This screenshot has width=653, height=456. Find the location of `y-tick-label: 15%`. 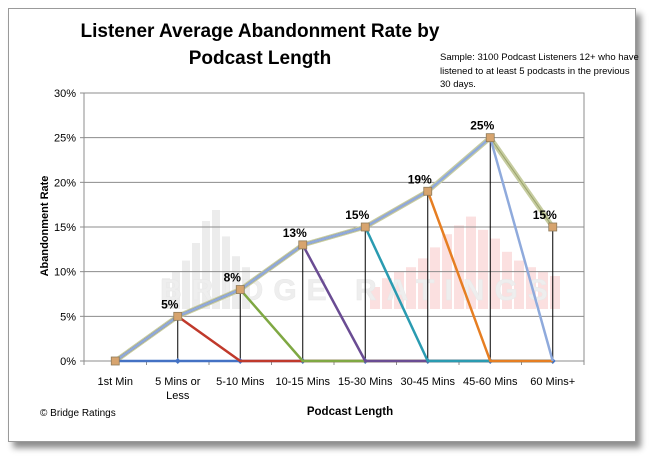

y-tick-label: 15% is located at coordinates (65, 228).